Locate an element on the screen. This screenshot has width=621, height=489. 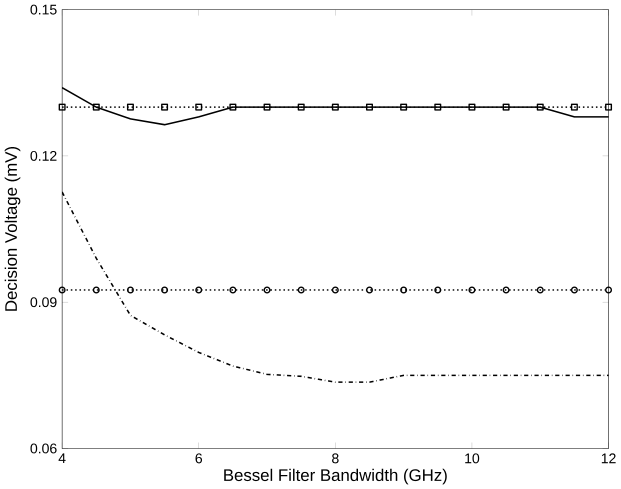
y-tick-label: 0.15 is located at coordinates (43, 9).